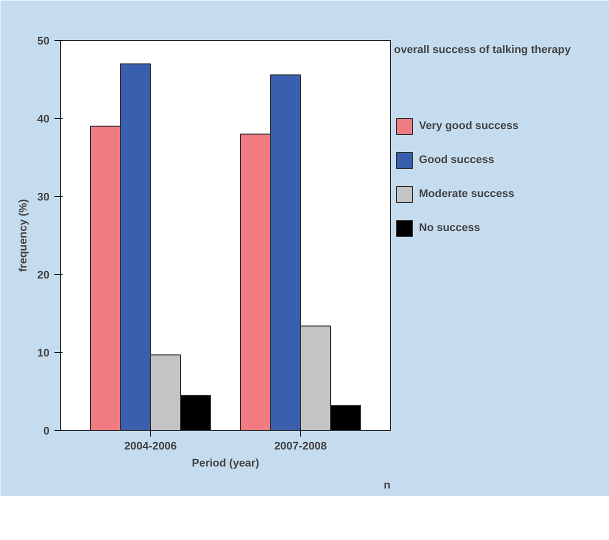  Describe the element at coordinates (482, 50) in the screenshot. I see `legend-title: overall success of talking therapy` at that location.